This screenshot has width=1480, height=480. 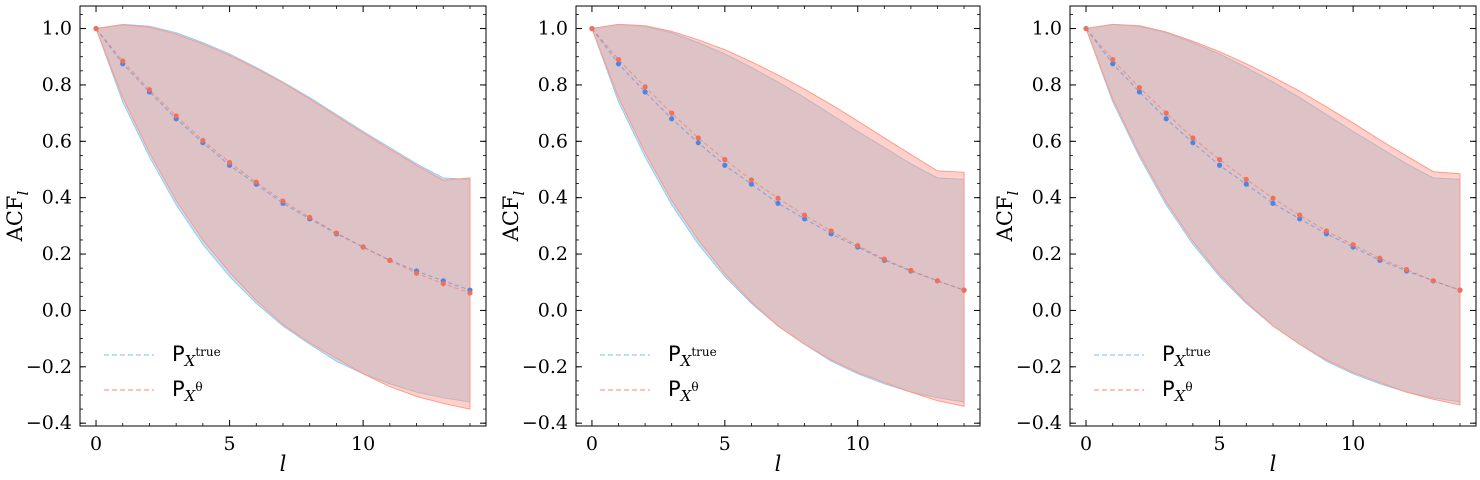 I want to click on x-tick-label: 10, so click(x=1353, y=444).